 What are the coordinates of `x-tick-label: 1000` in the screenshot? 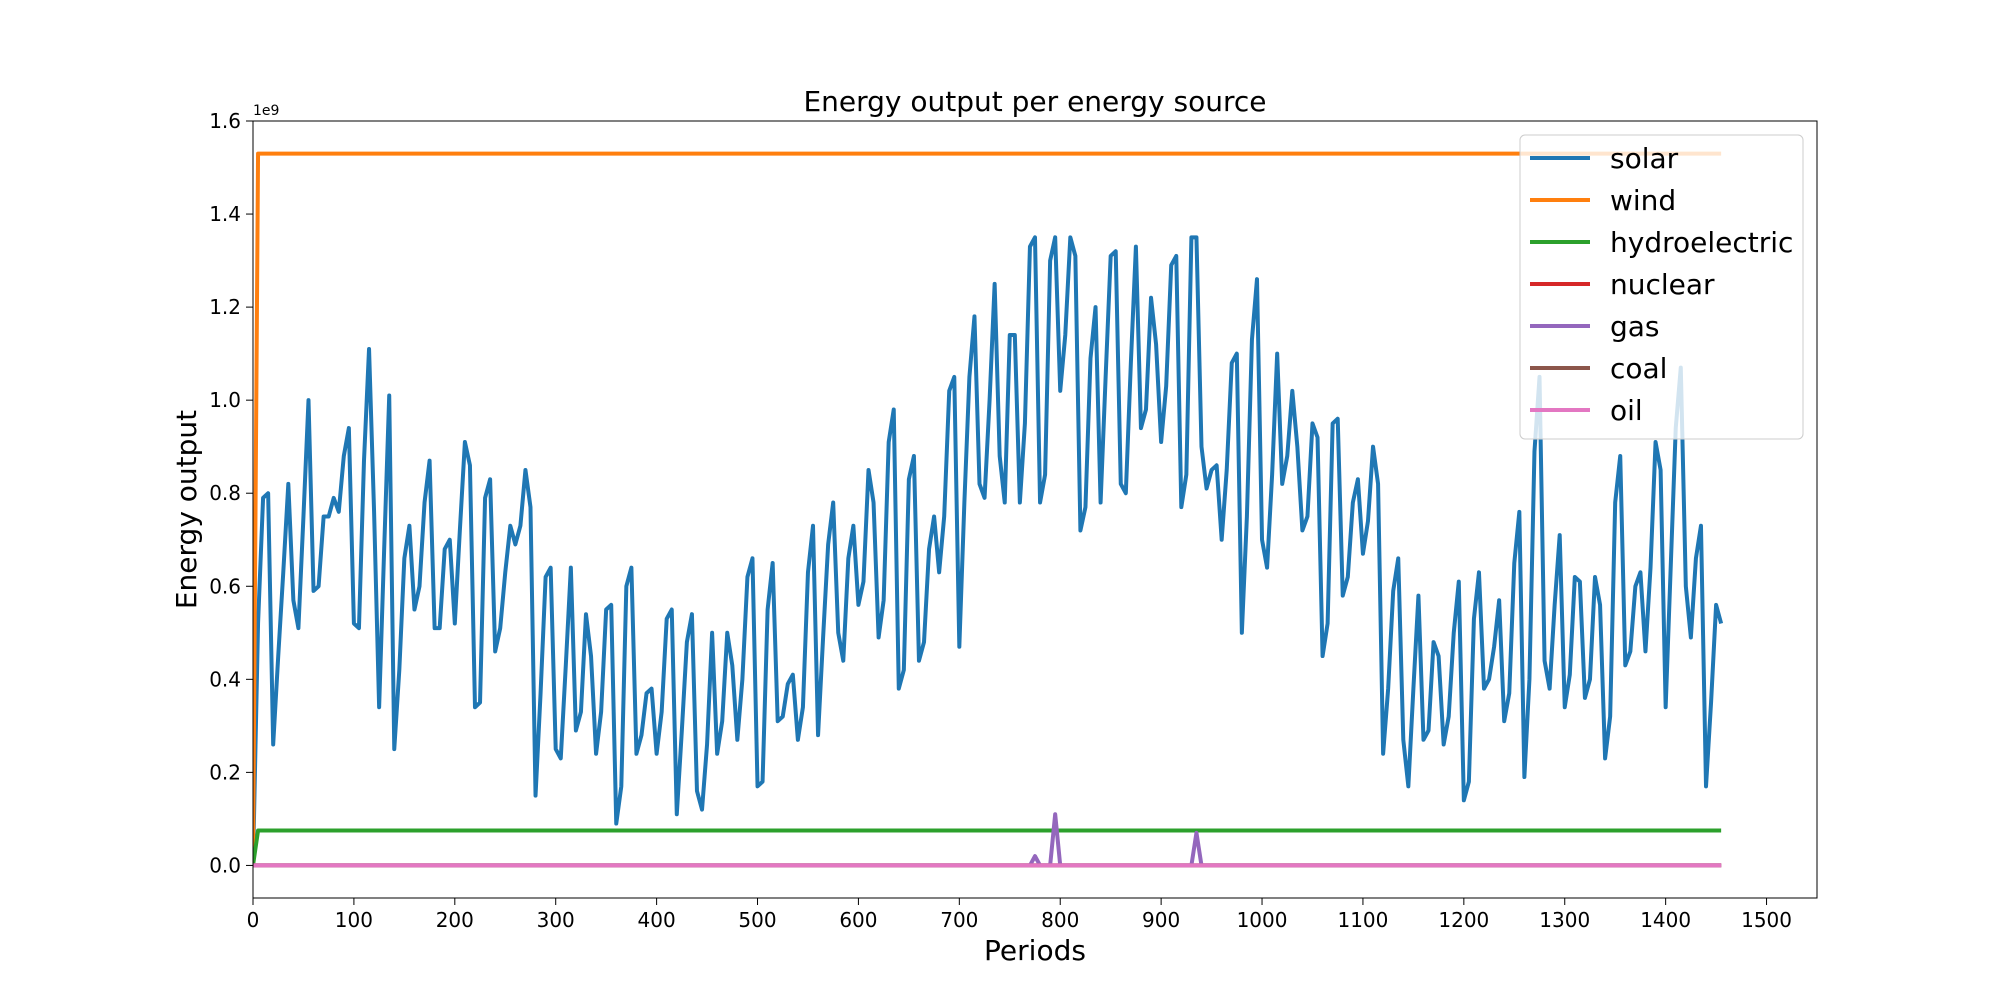 It's located at (1262, 920).